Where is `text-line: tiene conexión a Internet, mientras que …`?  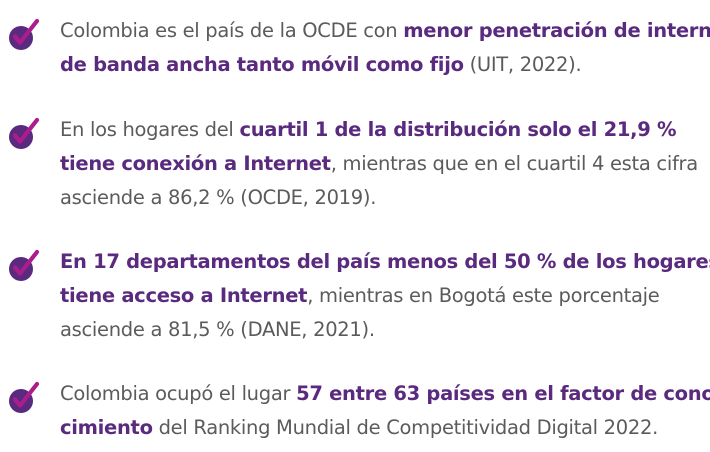 text-line: tiene conexión a Internet, mientras que … is located at coordinates (379, 163).